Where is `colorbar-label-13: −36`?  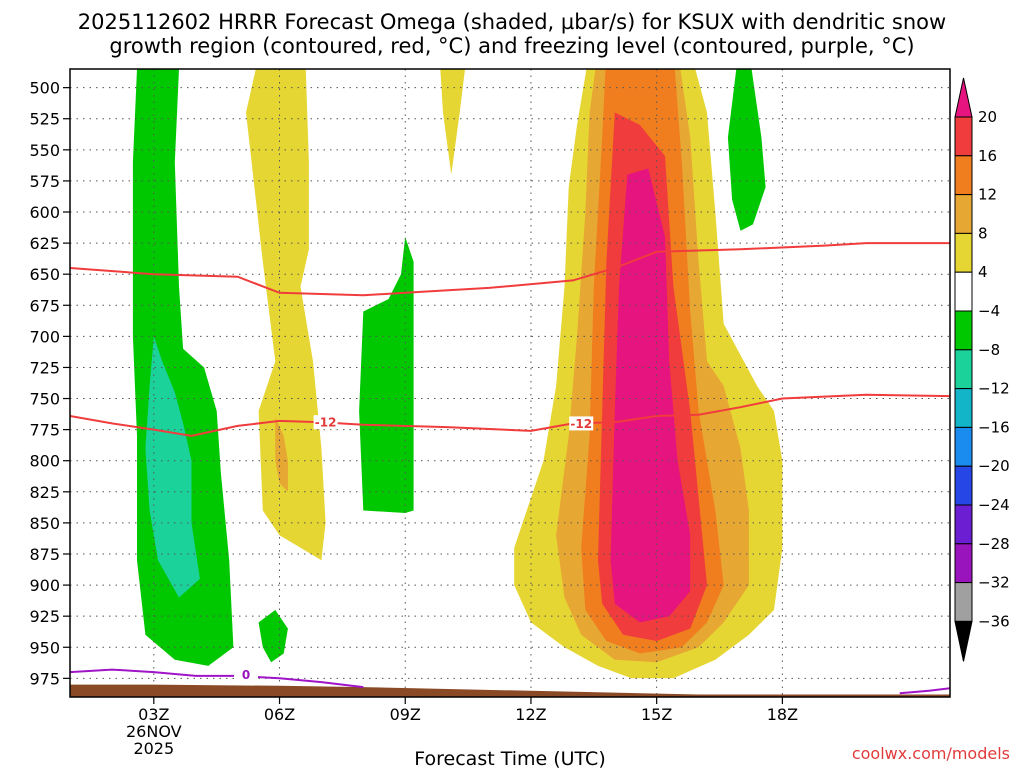
colorbar-label-13: −36 is located at coordinates (994, 621).